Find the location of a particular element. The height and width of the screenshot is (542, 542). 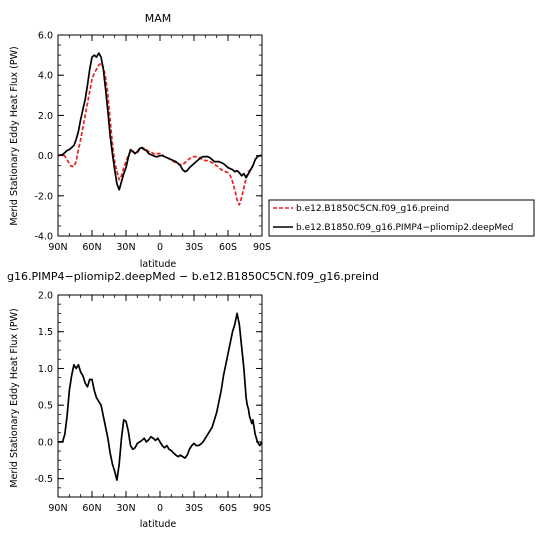

legend-box is located at coordinates (401, 218).